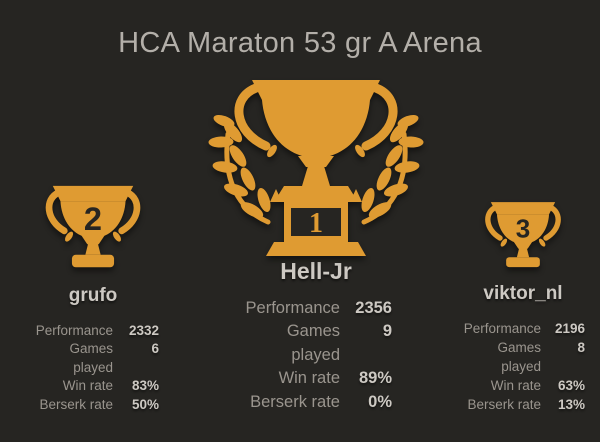 This screenshot has width=600, height=442. I want to click on win-rate-row: Win rate 83%, so click(93, 386).